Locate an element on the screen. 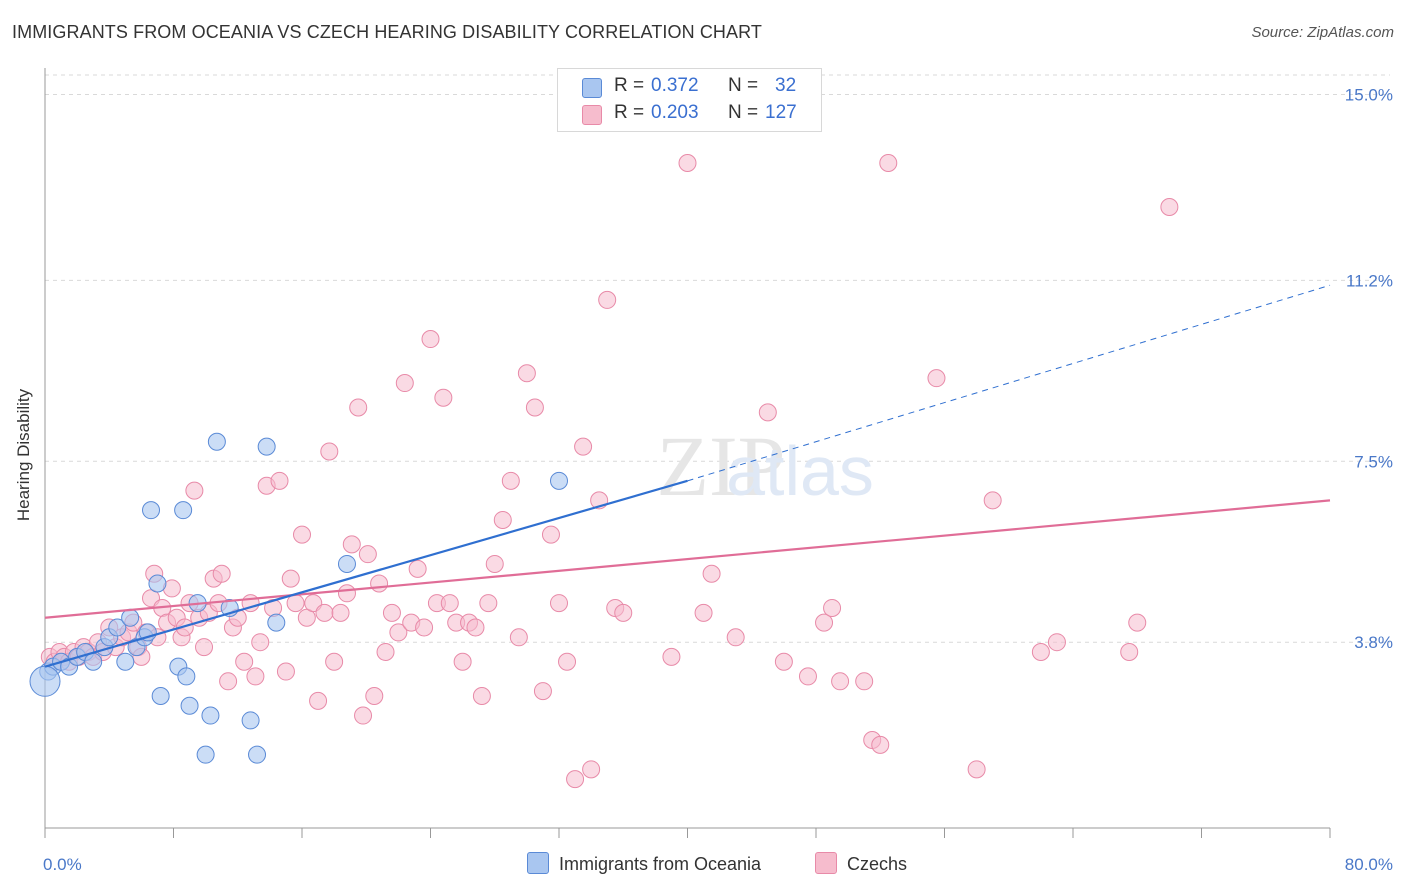  y-axis-label: Hearing Disability is located at coordinates (23, 455).